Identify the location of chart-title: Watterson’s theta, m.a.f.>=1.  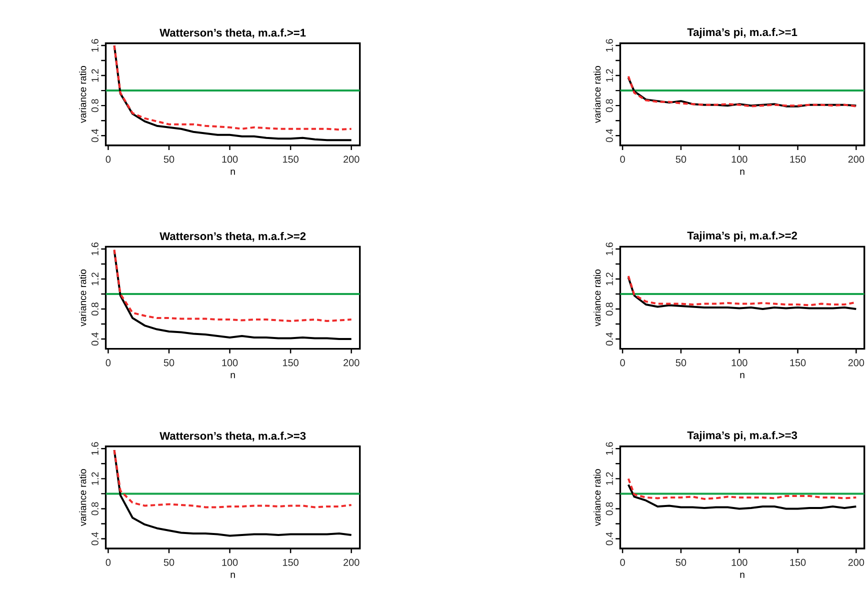
(233, 33).